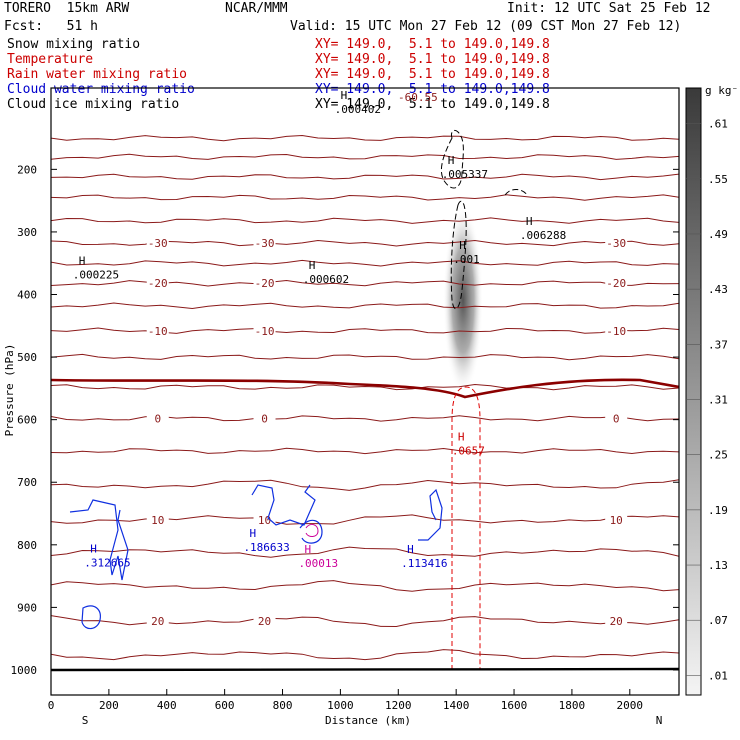 The width and height of the screenshot is (740, 740). I want to click on x-tick-label: 1800, so click(572, 705).